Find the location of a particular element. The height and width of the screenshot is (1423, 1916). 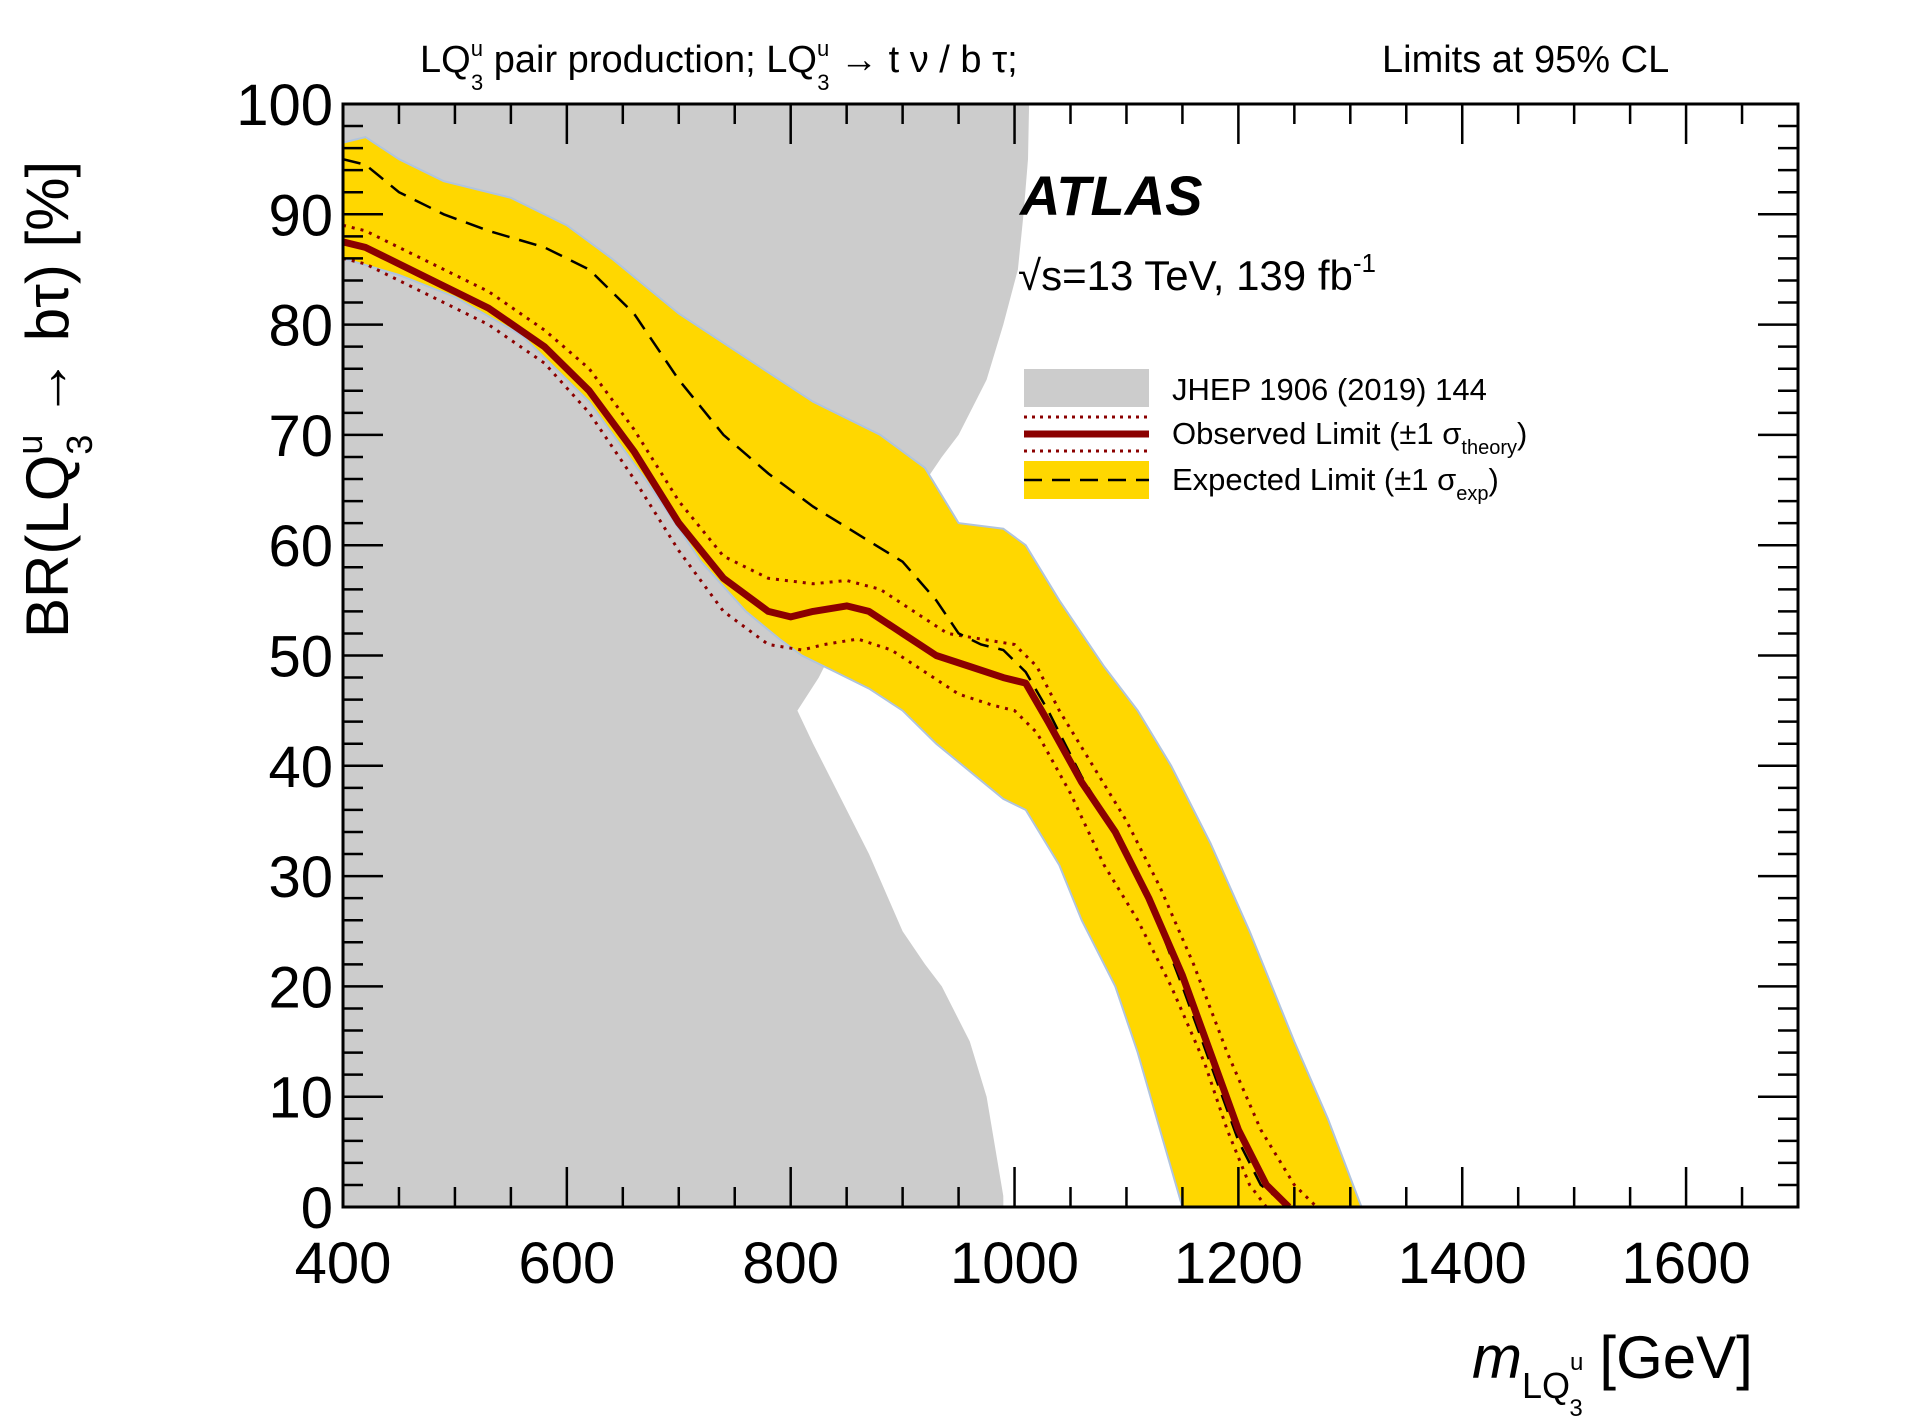

legend-expected-close: ) is located at coordinates (1494, 479).